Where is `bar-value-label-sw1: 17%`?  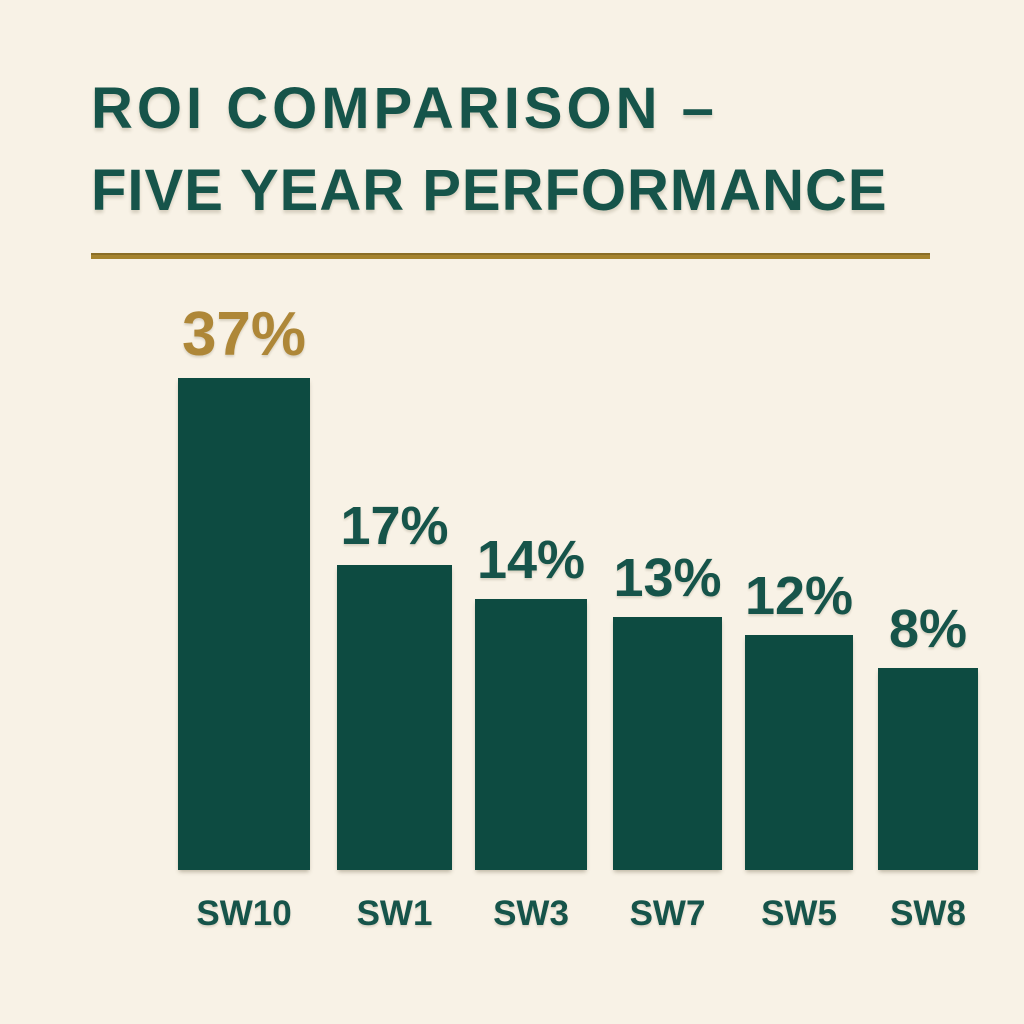
bar-value-label-sw1: 17% is located at coordinates (394, 526).